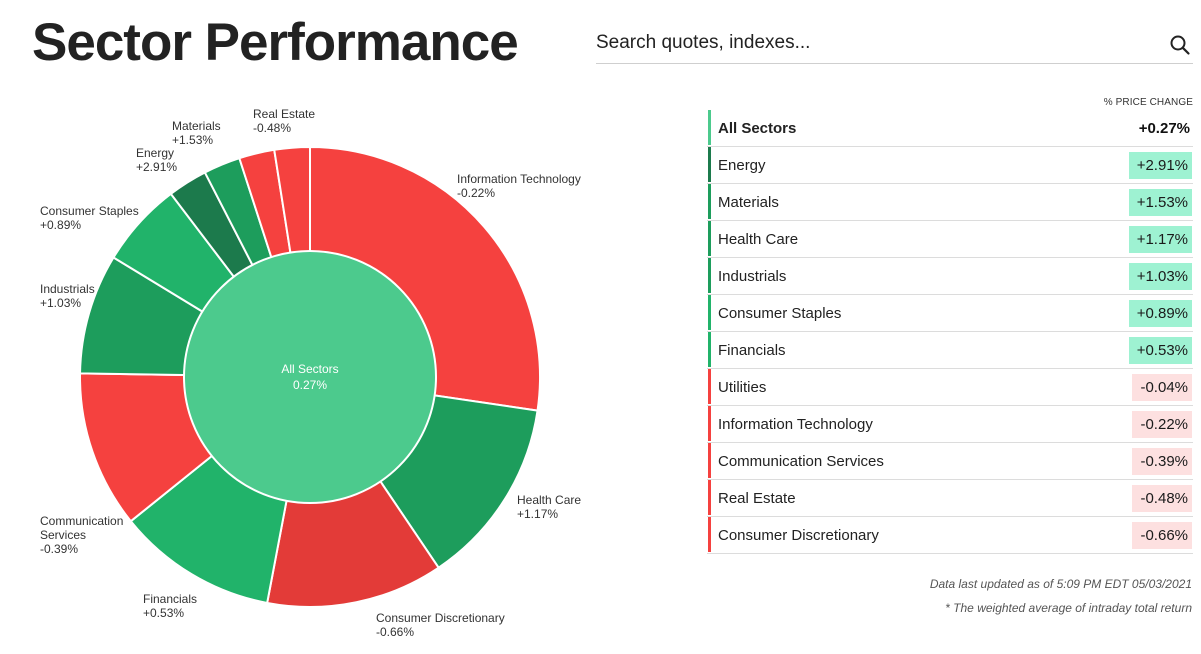 Image resolution: width=1201 pixels, height=654 pixels. Describe the element at coordinates (1162, 387) in the screenshot. I see `price-change-badge: -0.04%` at that location.